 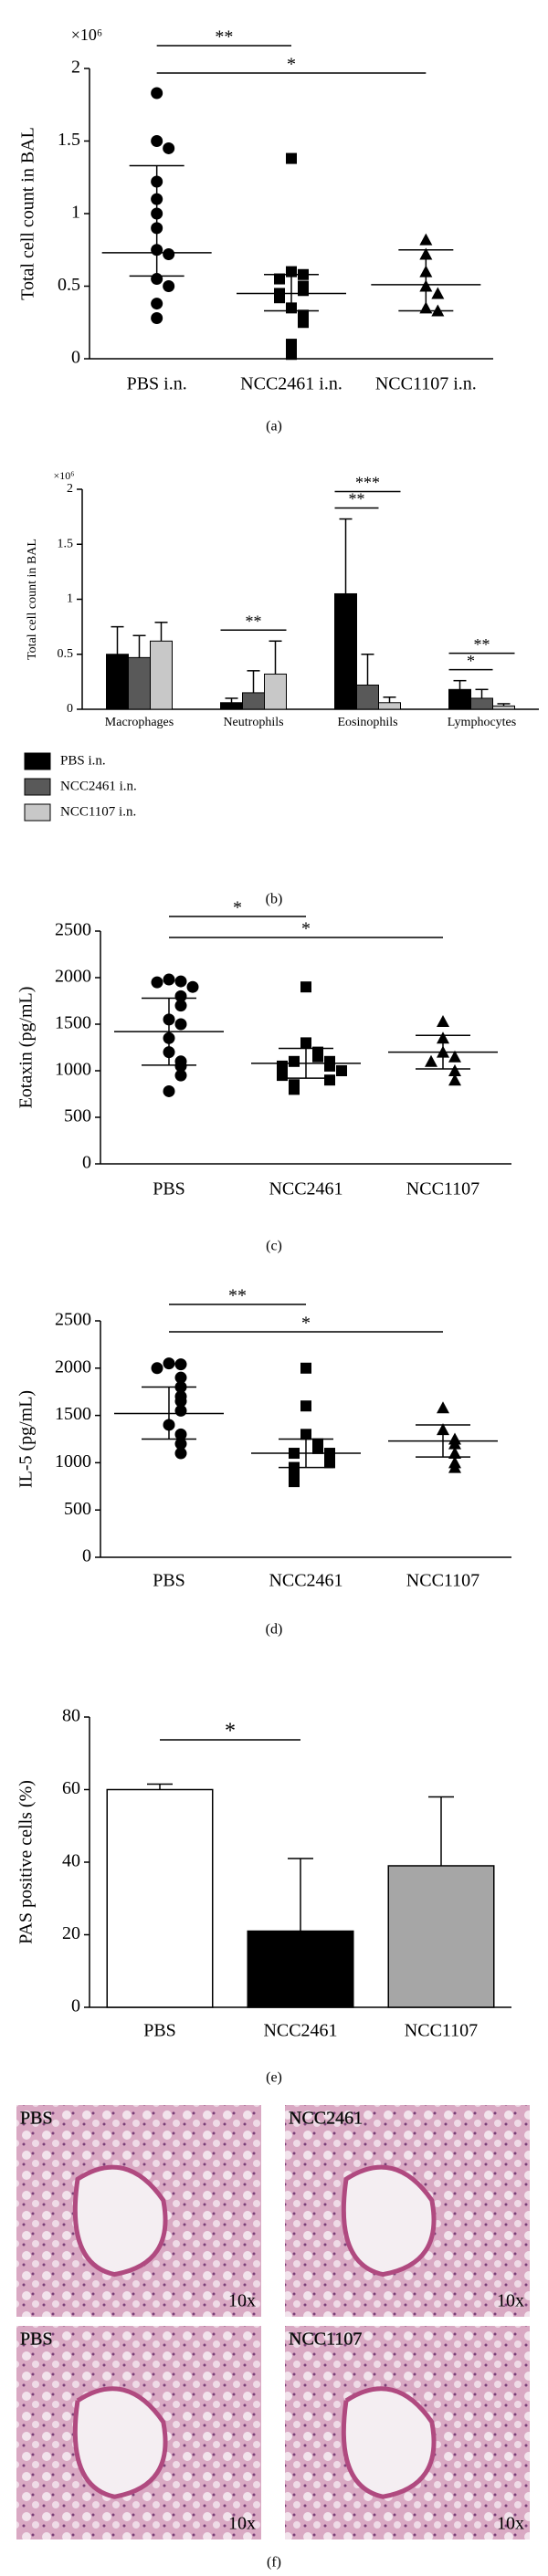 What do you see at coordinates (325, 2340) in the screenshot?
I see `panel-label: NCC1107` at bounding box center [325, 2340].